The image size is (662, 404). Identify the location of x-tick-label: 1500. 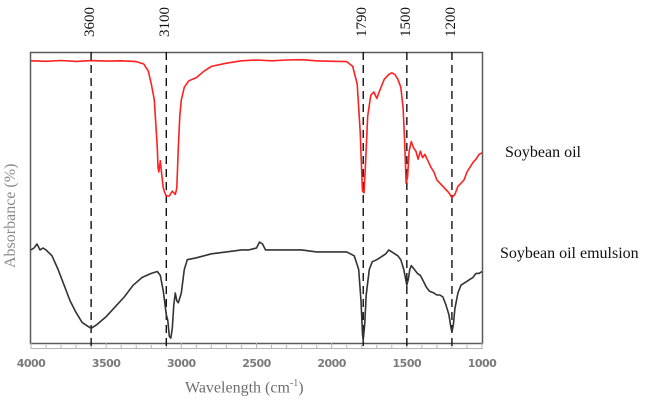
(407, 363).